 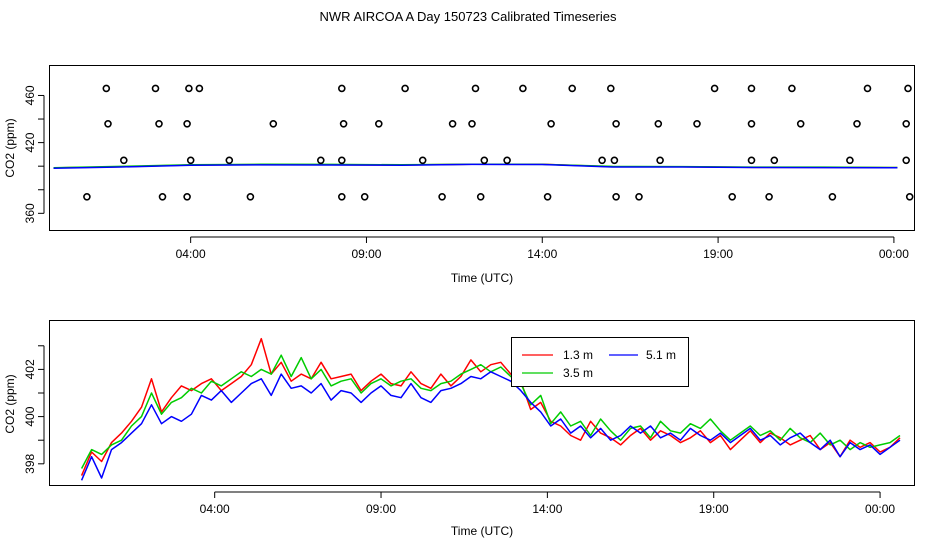 I want to click on legend: 1.3 m 3.5 m 5.1 m, so click(x=600, y=362).